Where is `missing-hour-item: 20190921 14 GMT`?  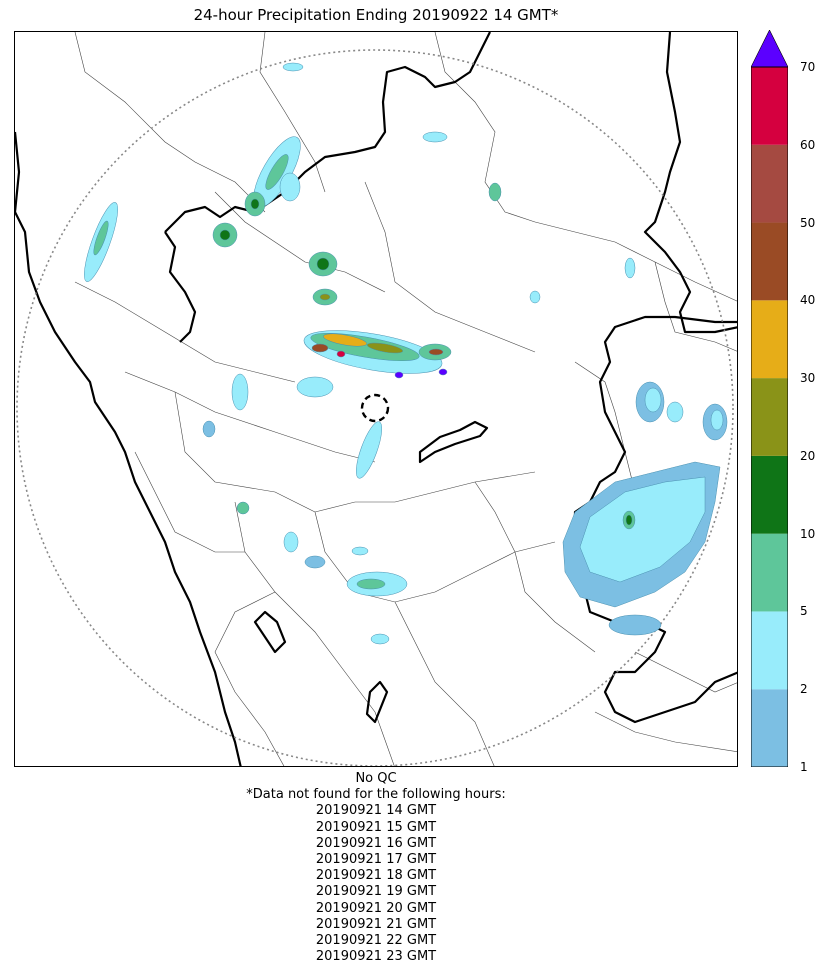 missing-hour-item: 20190921 14 GMT is located at coordinates (376, 811).